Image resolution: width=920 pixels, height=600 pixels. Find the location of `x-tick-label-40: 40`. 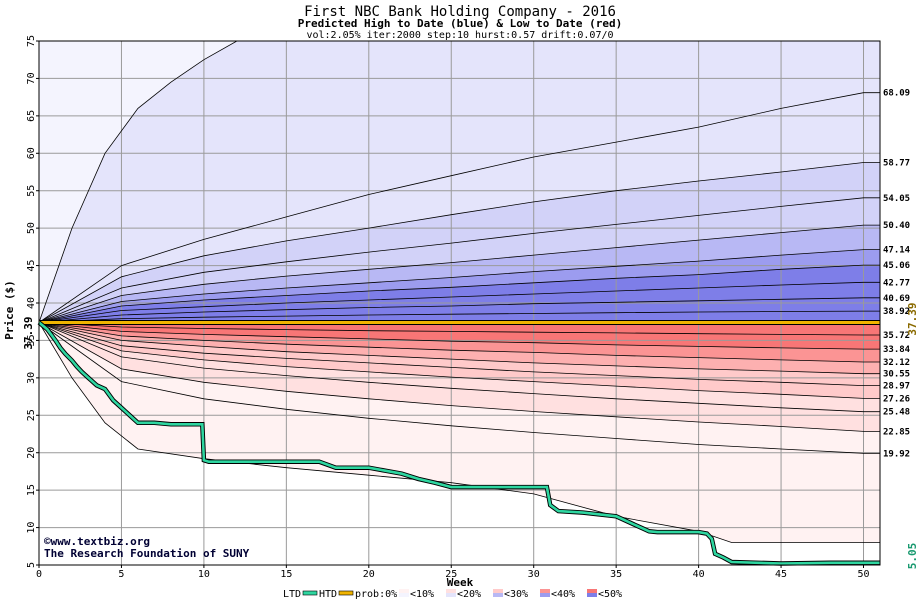

x-tick-label-40: 40 is located at coordinates (699, 574).